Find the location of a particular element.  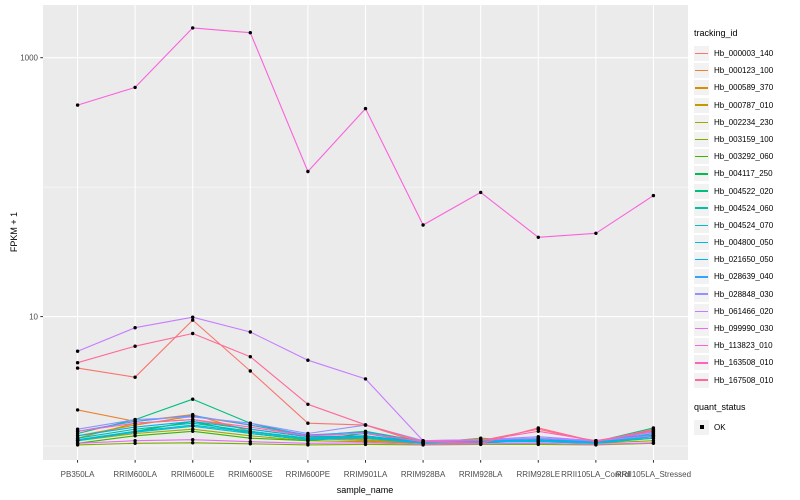

x-tick-label: RRIM928BA is located at coordinates (423, 474).